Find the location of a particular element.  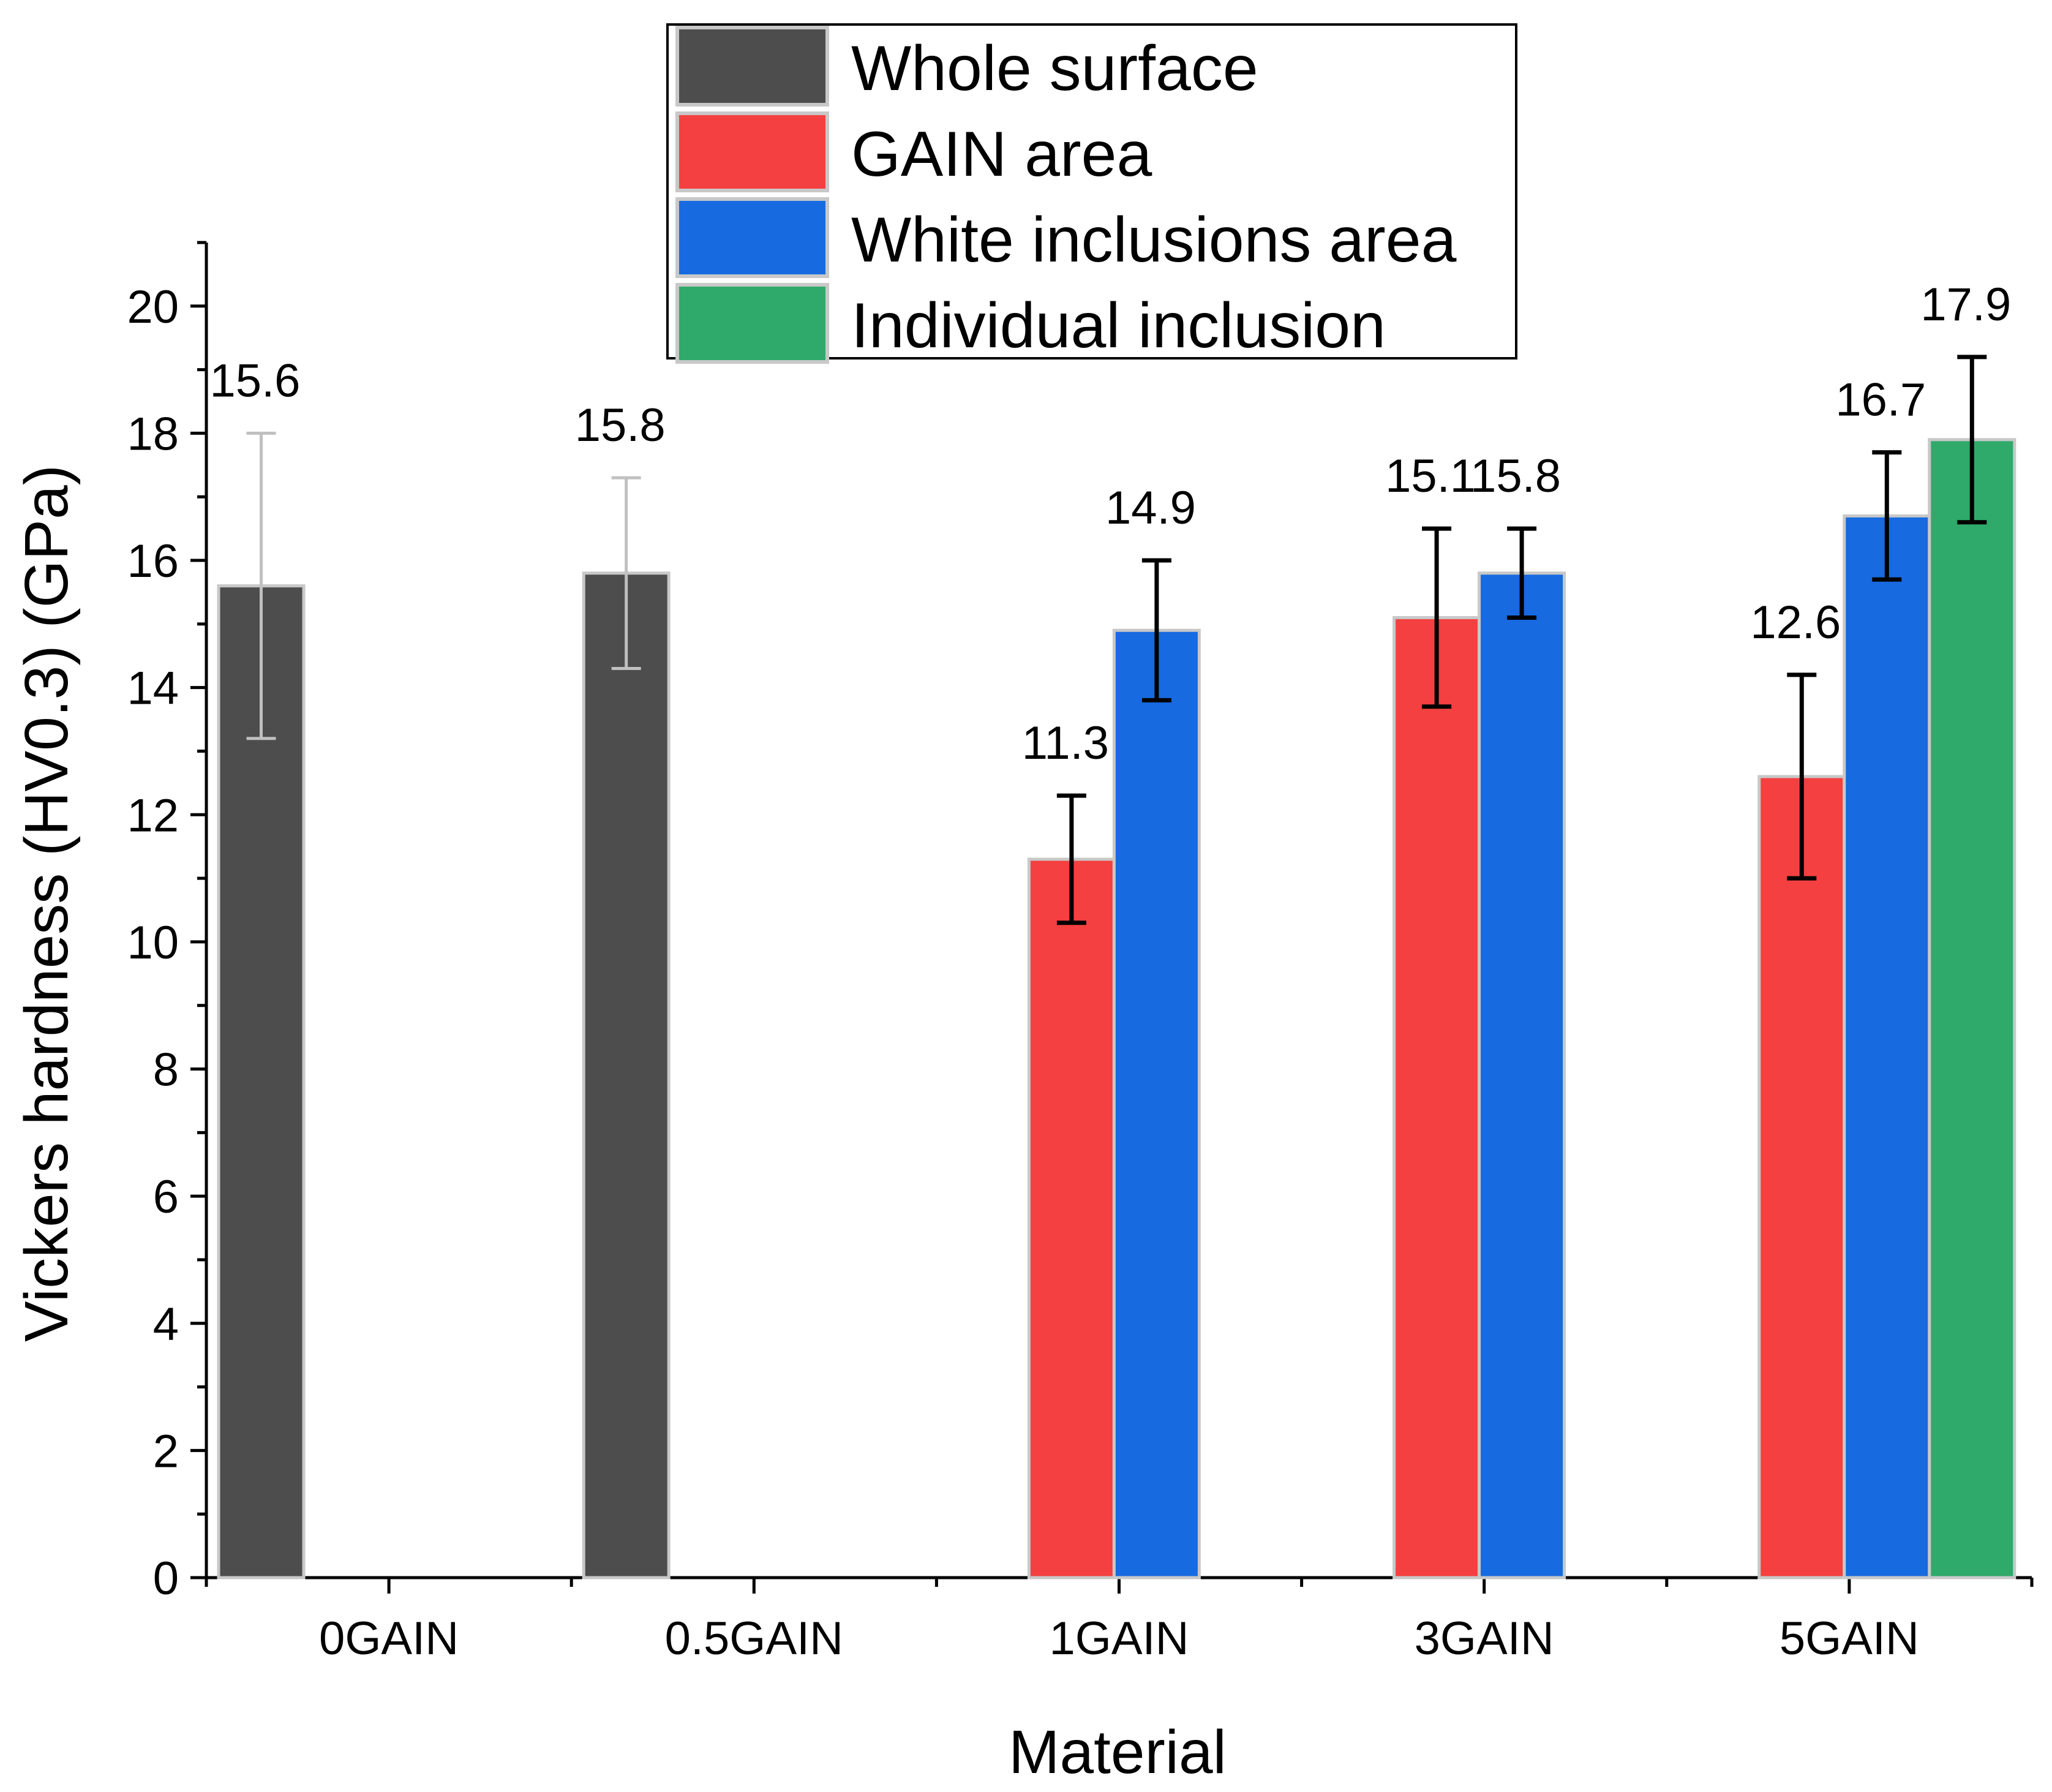

y-tick-label: 4 is located at coordinates (166, 1324).